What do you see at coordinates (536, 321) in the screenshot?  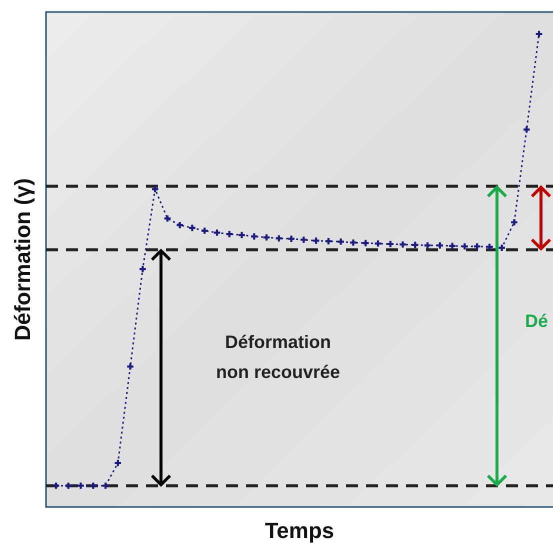 I see `annotation: Dé` at bounding box center [536, 321].